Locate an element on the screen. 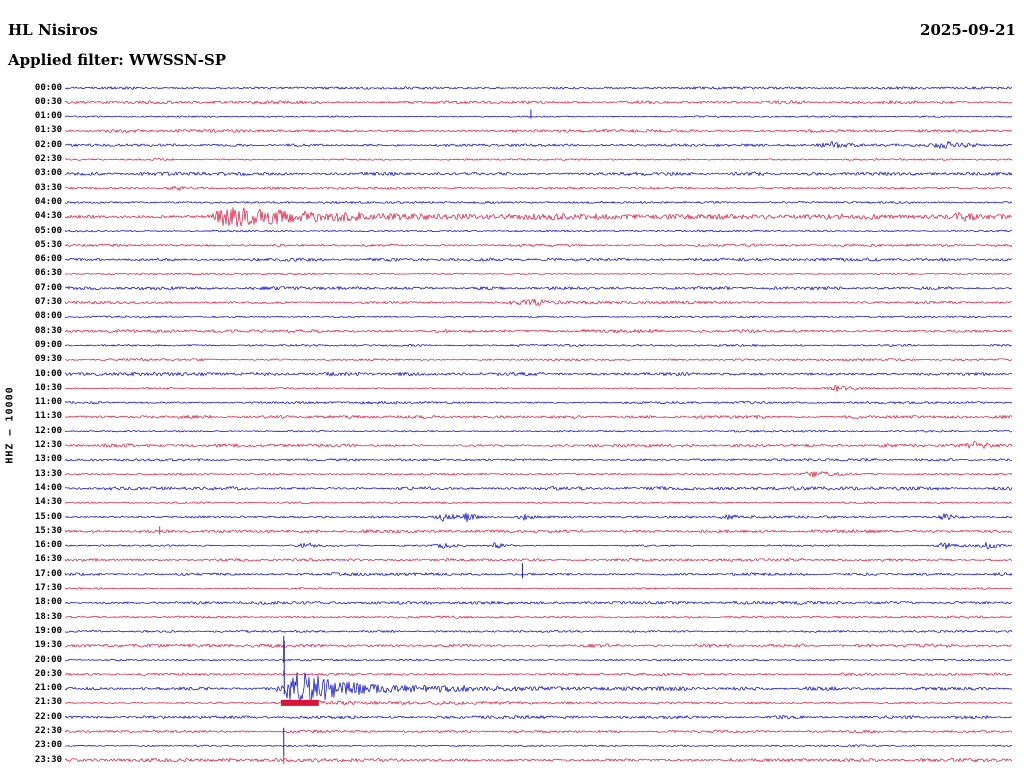 The image size is (1024, 780). time-label-1730: 17:30 is located at coordinates (48, 588).